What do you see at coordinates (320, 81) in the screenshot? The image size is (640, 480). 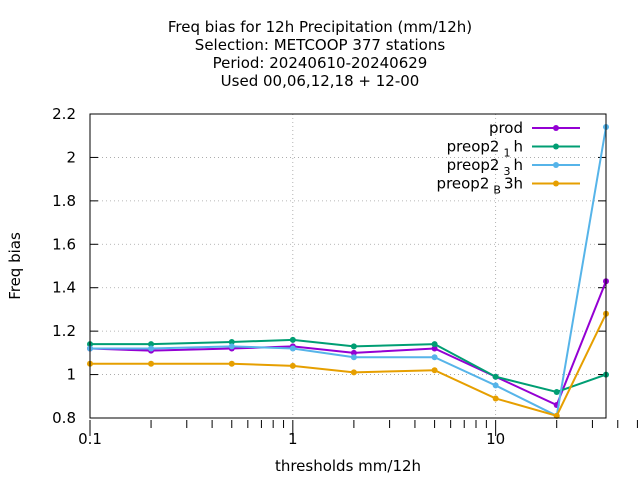 I see `title-line: Used 00,06,12,18 + 12-00` at bounding box center [320, 81].